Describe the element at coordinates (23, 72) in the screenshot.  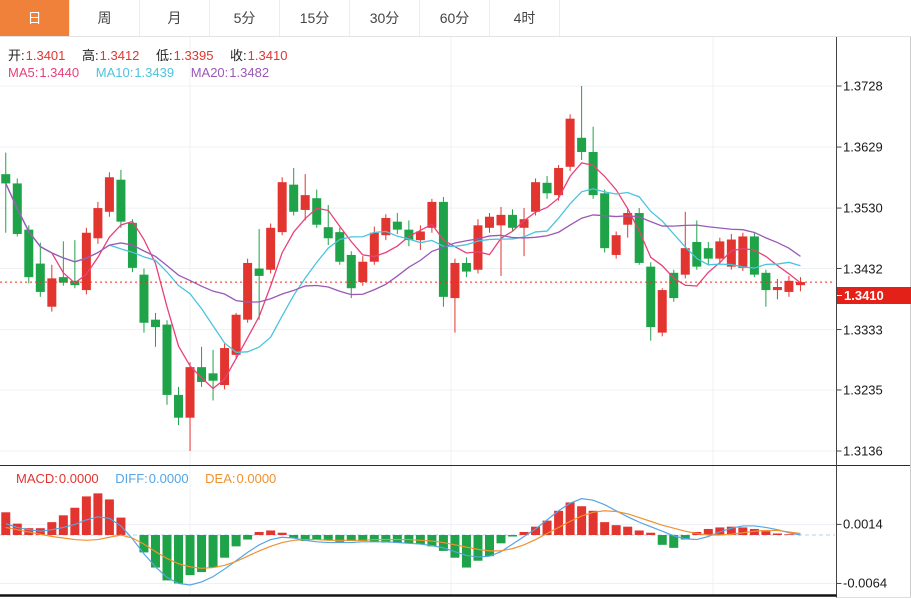
I see `ma5-label: MA5:` at that location.